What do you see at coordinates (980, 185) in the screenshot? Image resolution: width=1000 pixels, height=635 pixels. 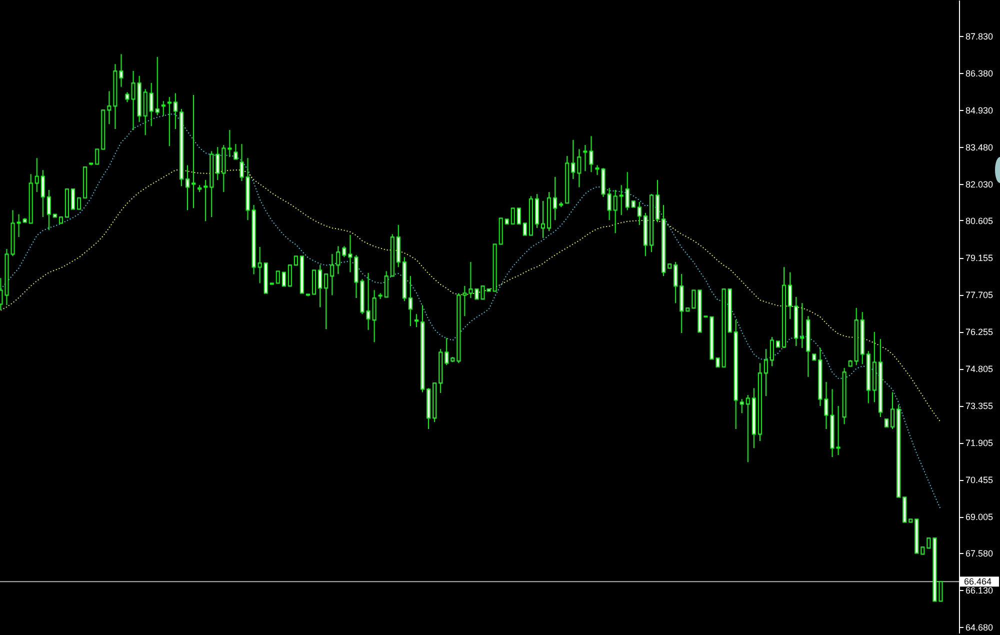 I see `y-tick-label: 82.030` at bounding box center [980, 185].